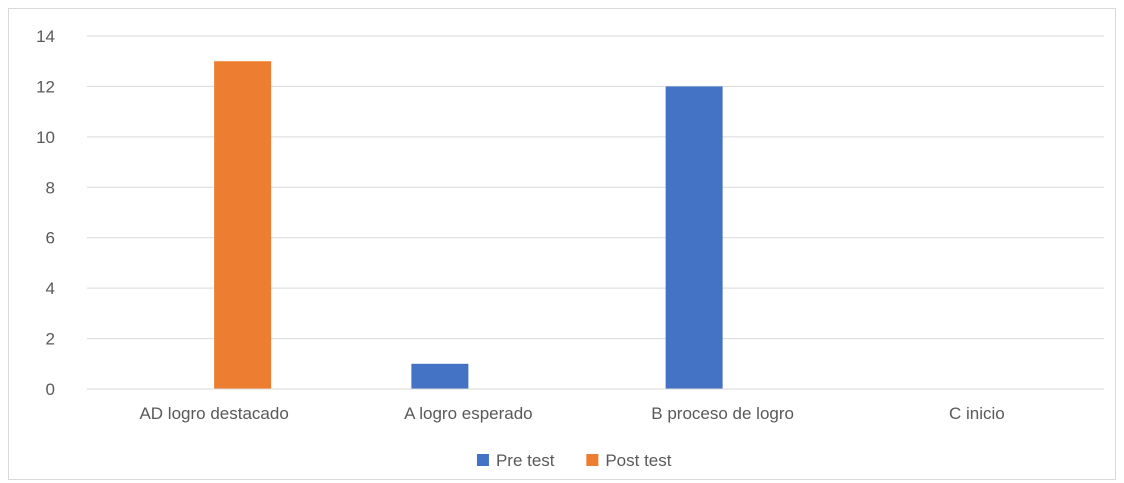  Describe the element at coordinates (50, 288) in the screenshot. I see `y-tick-label: 4` at that location.